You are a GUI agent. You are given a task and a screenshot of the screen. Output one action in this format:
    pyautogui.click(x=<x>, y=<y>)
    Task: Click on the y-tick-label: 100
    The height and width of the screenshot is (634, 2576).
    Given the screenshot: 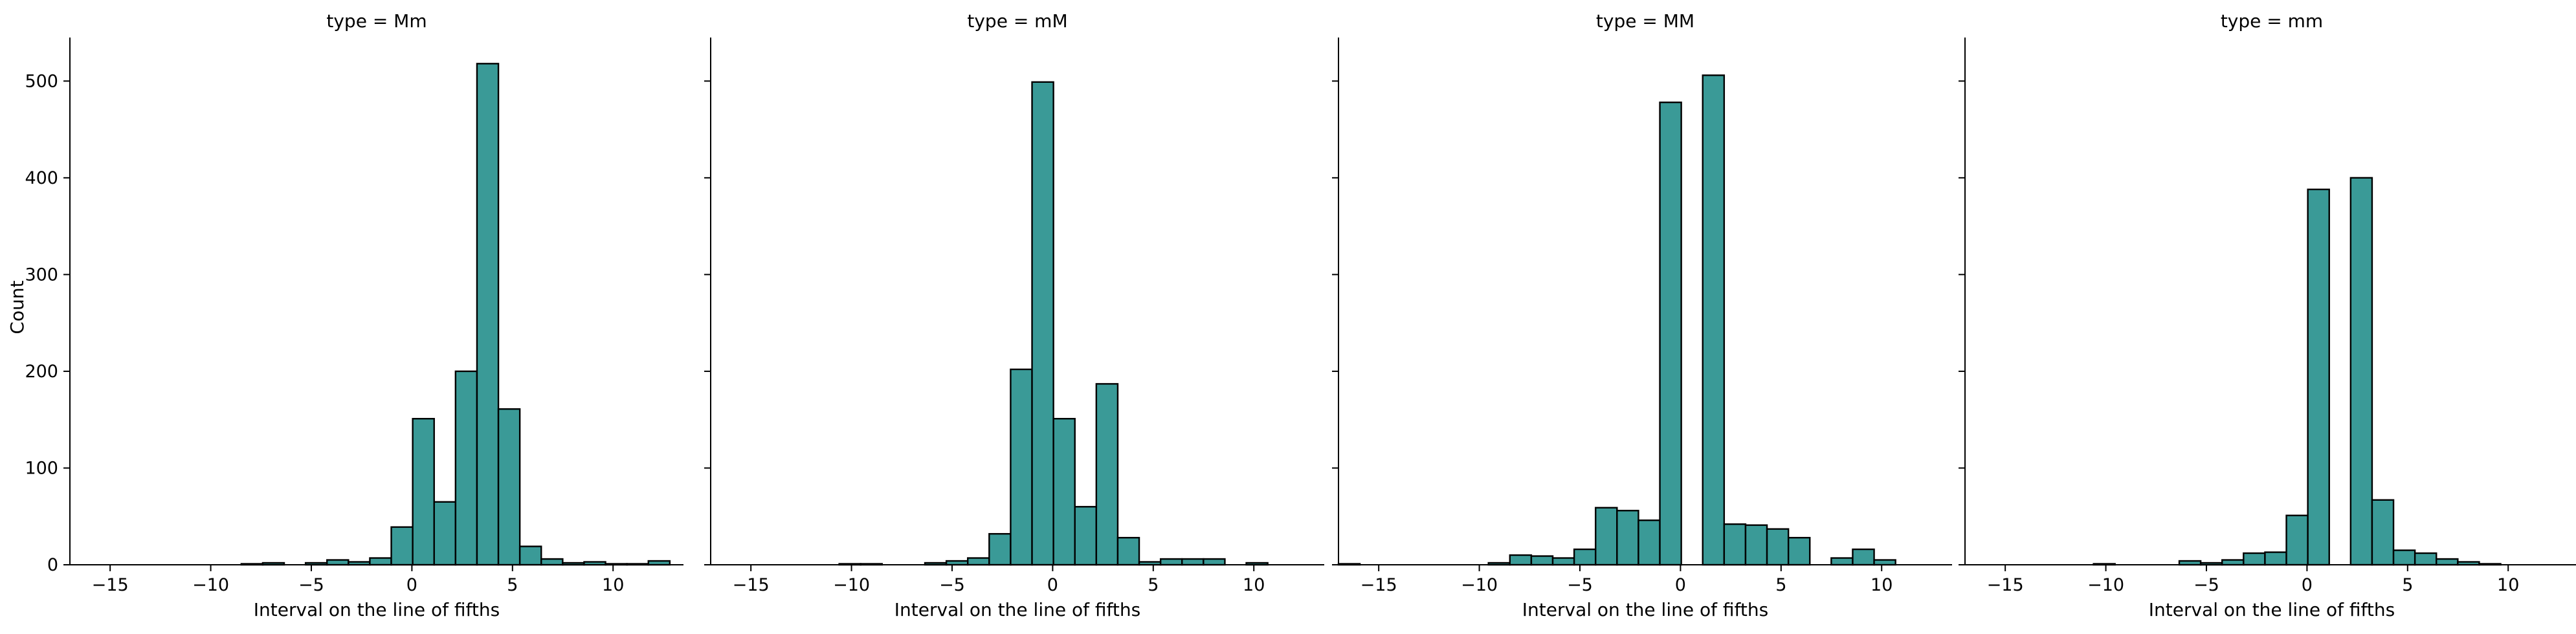 What is the action you would take?
    pyautogui.click(x=41, y=468)
    